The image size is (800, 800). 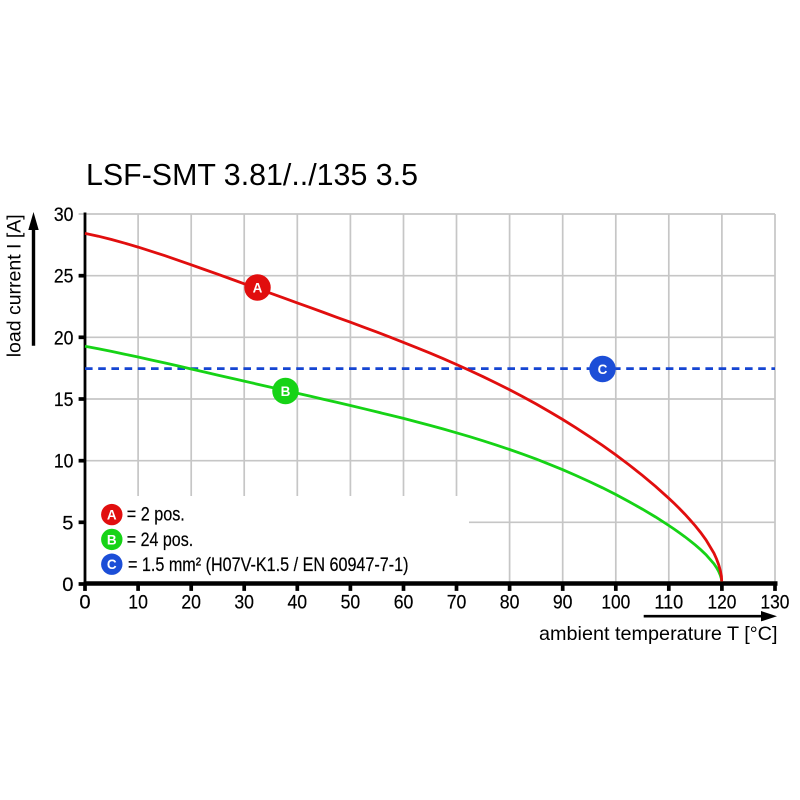 I want to click on svg-text: ambient temperature T [°C], so click(x=658, y=634).